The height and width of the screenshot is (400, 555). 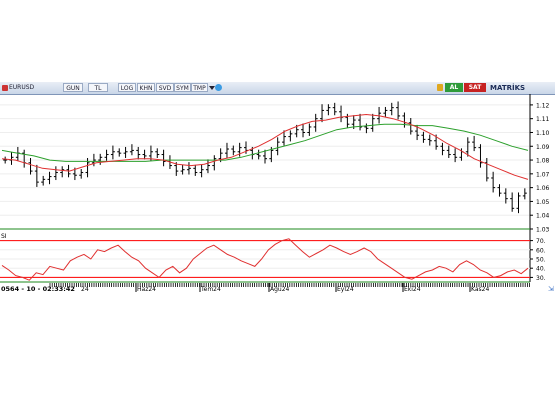 What do you see at coordinates (475, 87) in the screenshot?
I see `sell-button: SAT` at bounding box center [475, 87].